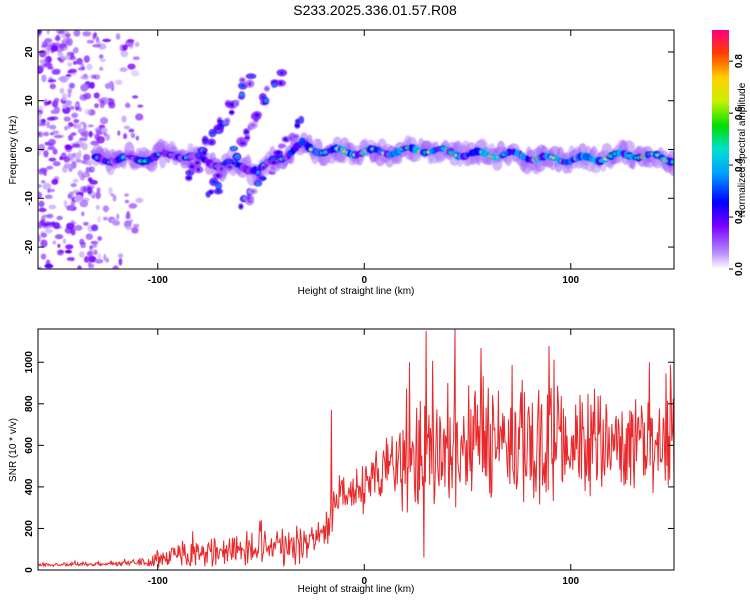 This screenshot has height=600, width=750. Describe the element at coordinates (13, 450) in the screenshot. I see `snr-ylabel: SNR (10 * v/v)` at that location.